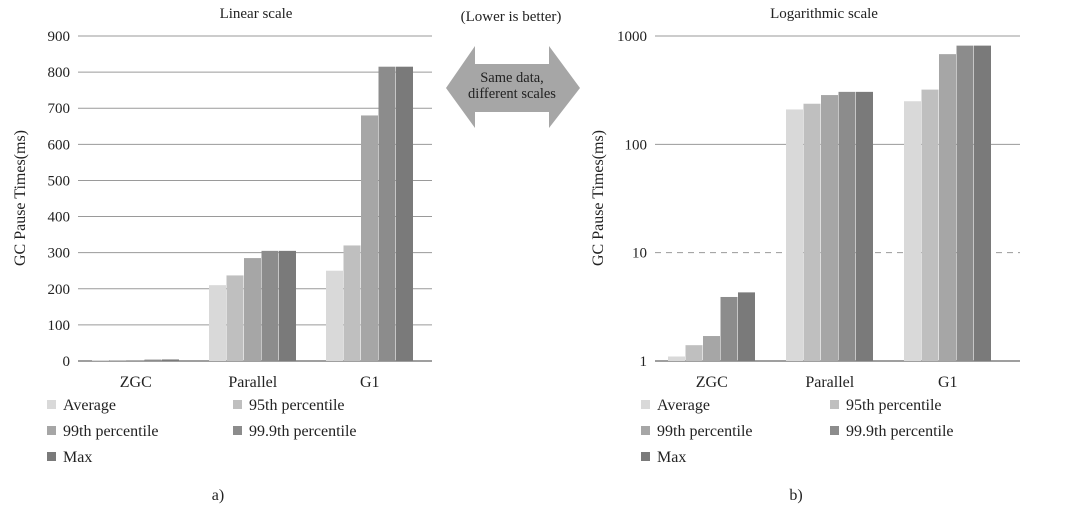  I want to click on arrow-text-line2: different scales, so click(512, 94).